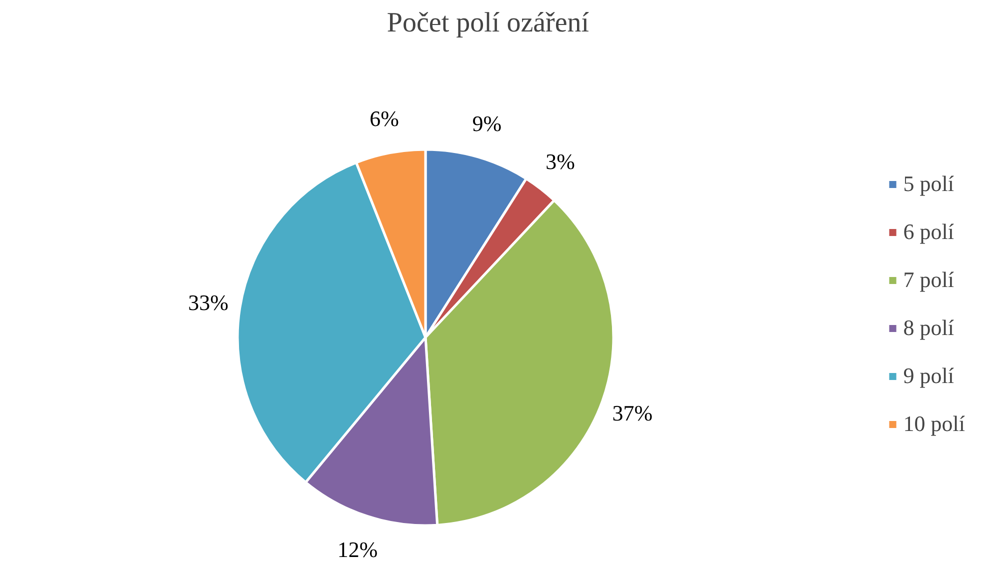  I want to click on data-label: 3%, so click(560, 161).